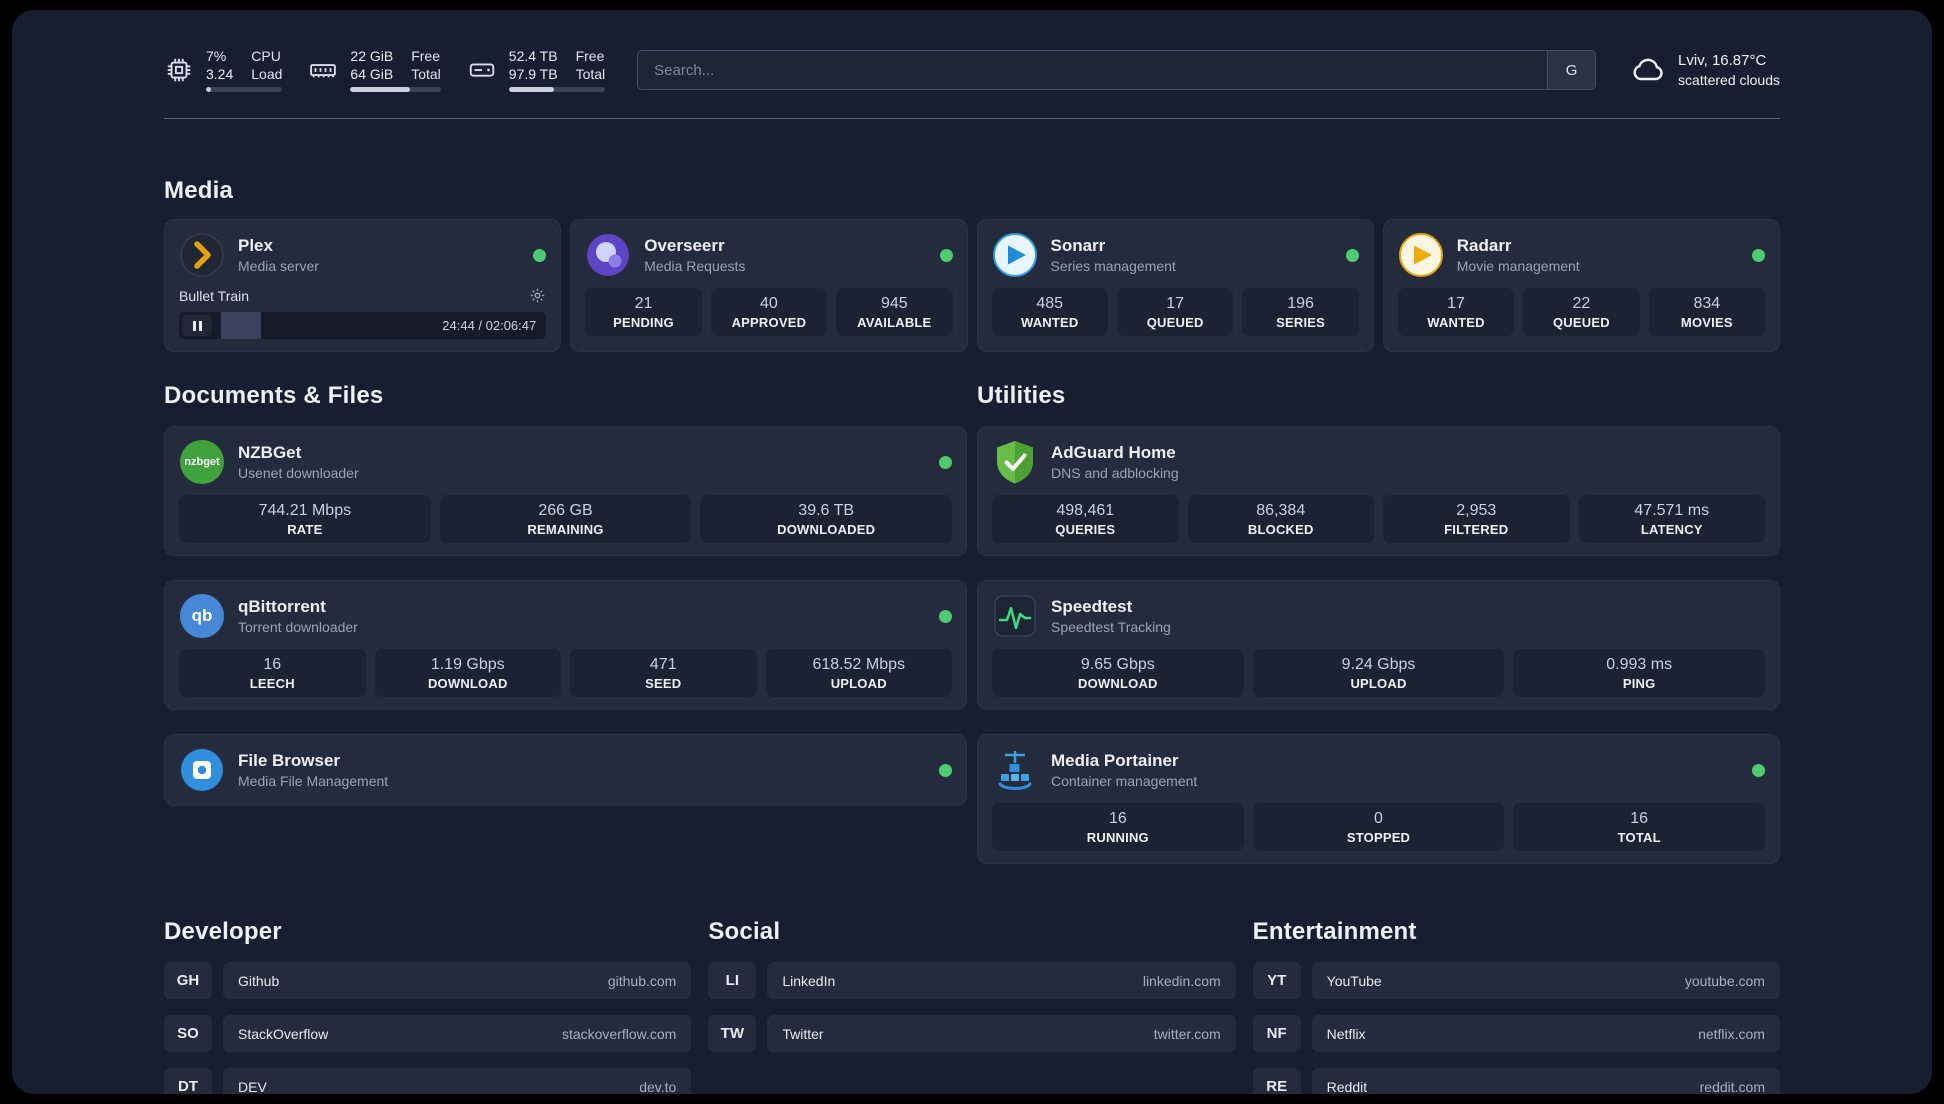  I want to click on github-abbr-tile: GH, so click(188, 981).